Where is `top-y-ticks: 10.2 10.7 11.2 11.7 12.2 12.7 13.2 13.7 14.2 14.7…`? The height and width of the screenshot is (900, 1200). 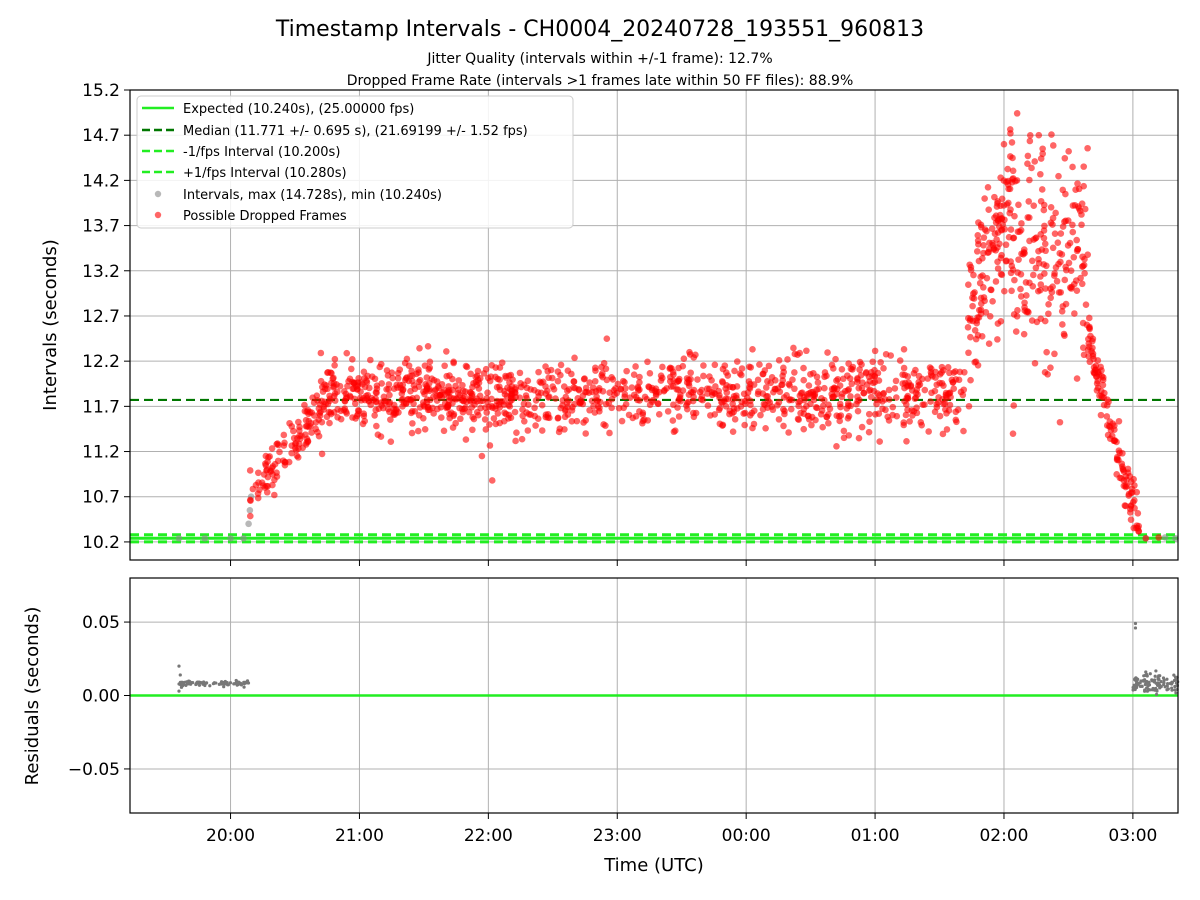
top-y-ticks: 10.2 10.7 11.2 11.7 12.2 12.7 13.2 13.7 14.2 14.7… is located at coordinates (106, 317).